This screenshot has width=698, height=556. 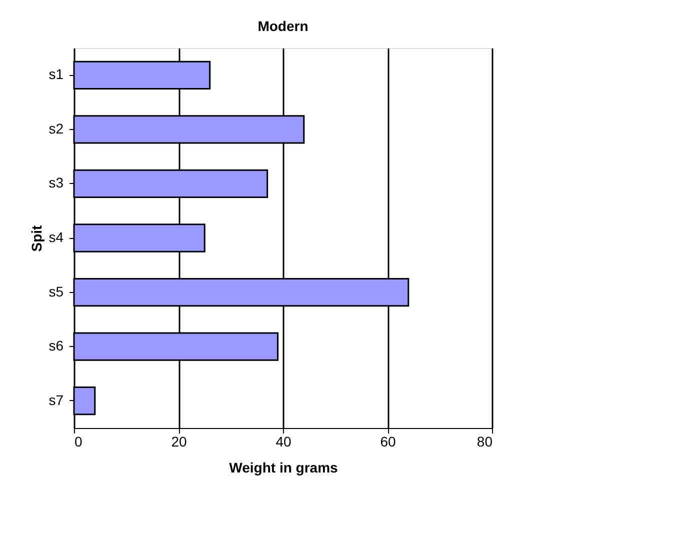 I want to click on chart-title: Modern, so click(x=283, y=26).